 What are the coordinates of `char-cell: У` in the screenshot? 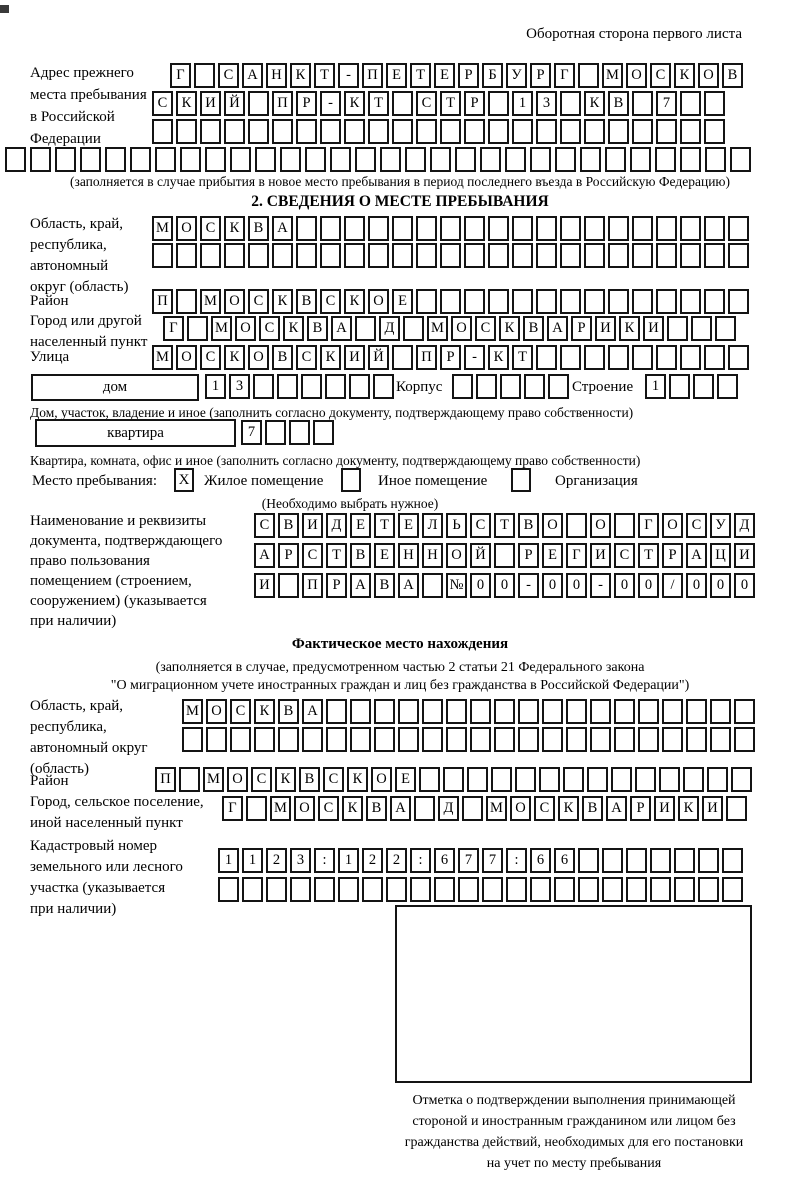 It's located at (516, 75).